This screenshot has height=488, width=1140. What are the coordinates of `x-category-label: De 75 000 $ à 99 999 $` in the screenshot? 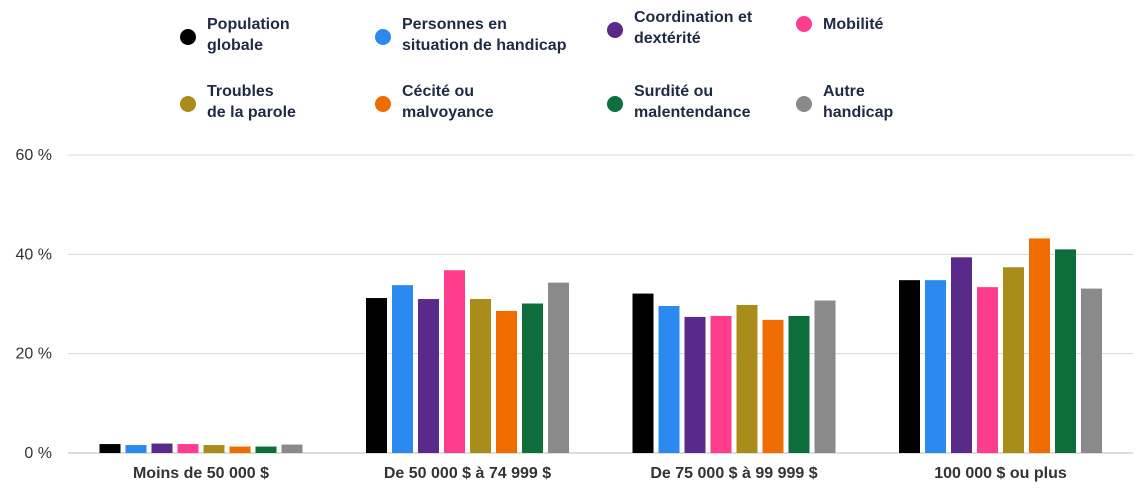 It's located at (733, 473).